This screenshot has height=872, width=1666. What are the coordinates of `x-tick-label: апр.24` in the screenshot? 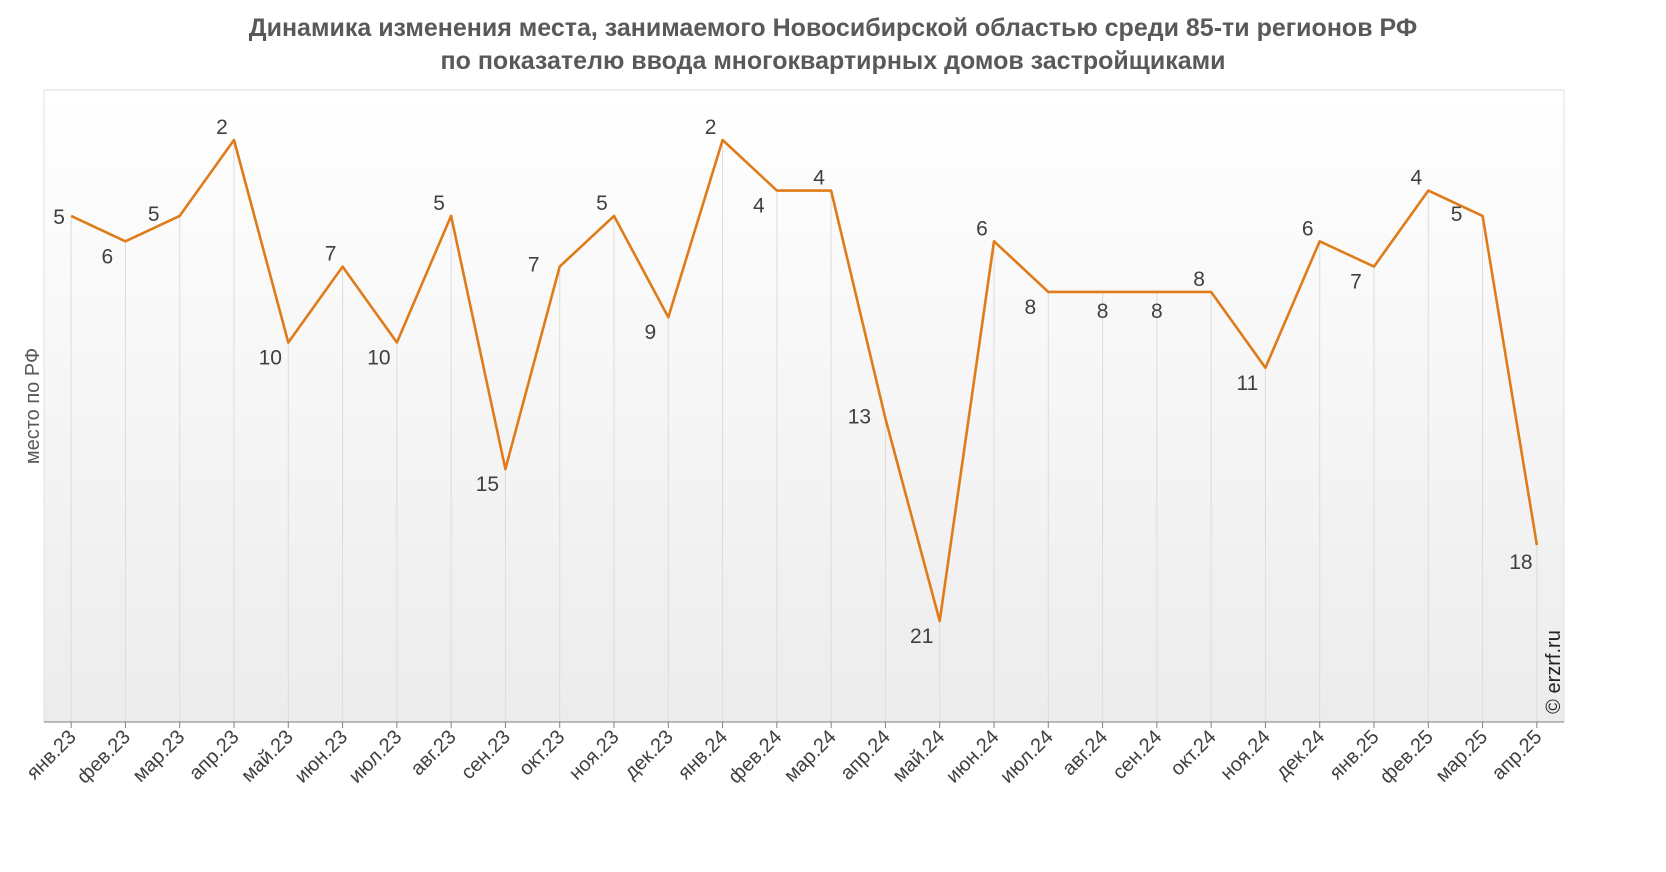 It's located at (865, 755).